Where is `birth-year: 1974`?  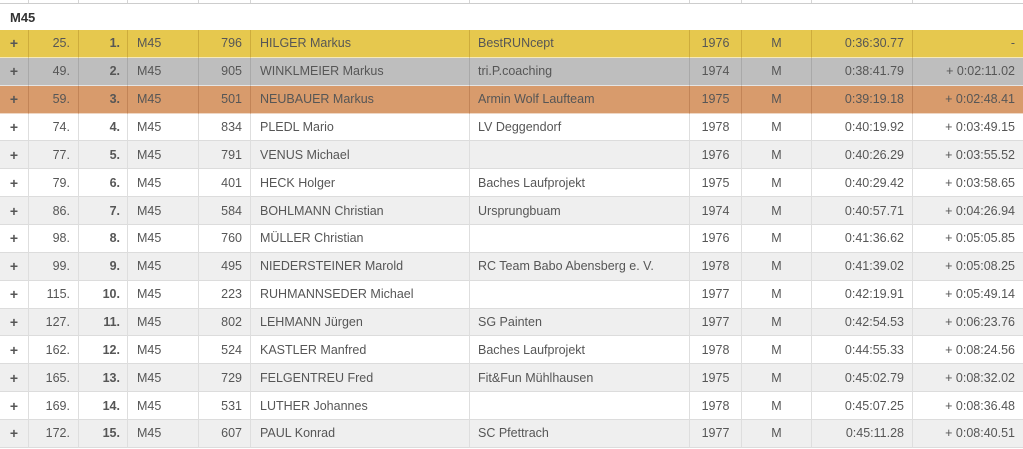 birth-year: 1974 is located at coordinates (716, 211).